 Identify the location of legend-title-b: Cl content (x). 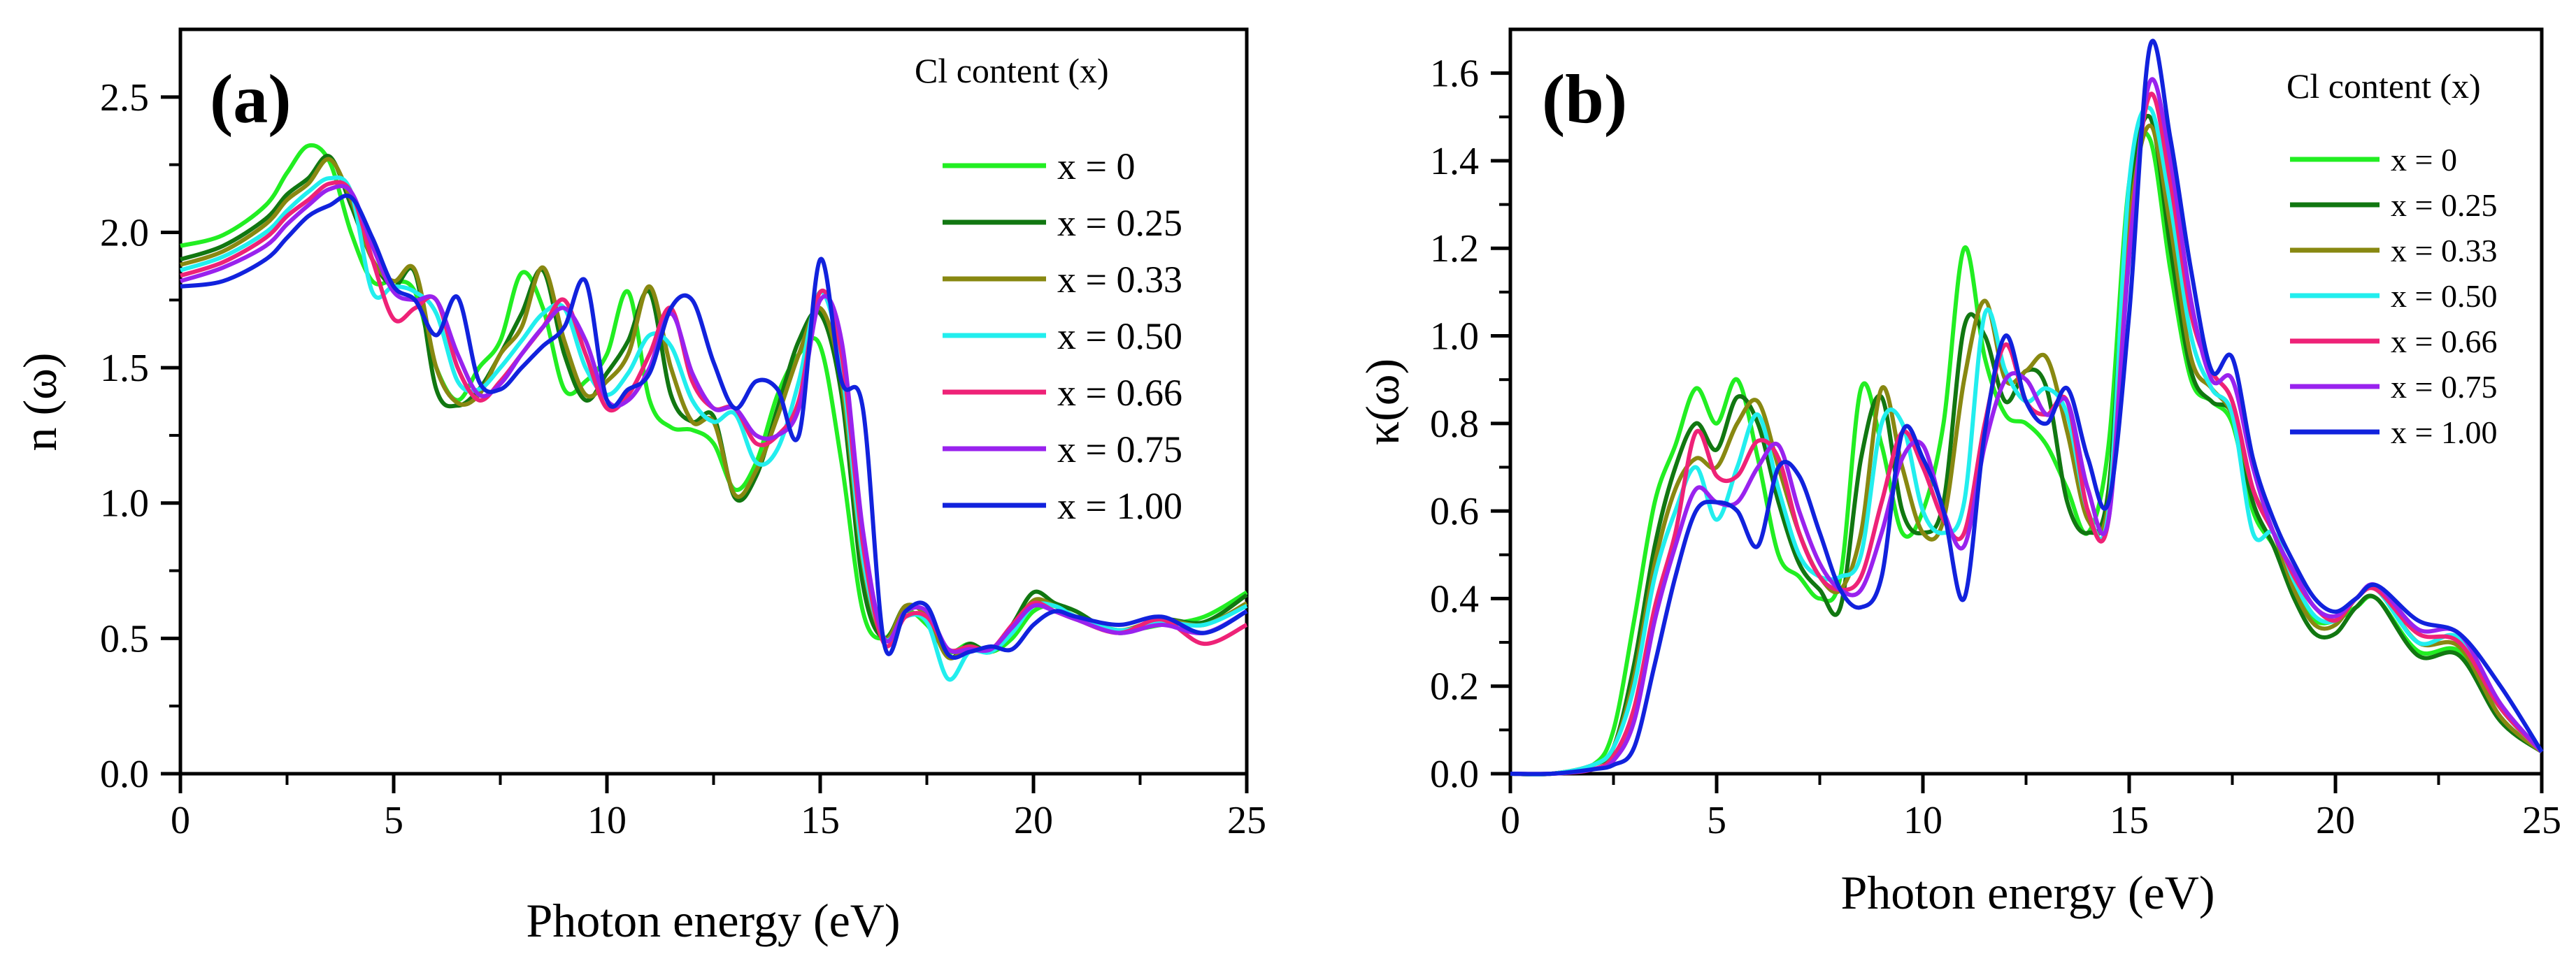
(2384, 86).